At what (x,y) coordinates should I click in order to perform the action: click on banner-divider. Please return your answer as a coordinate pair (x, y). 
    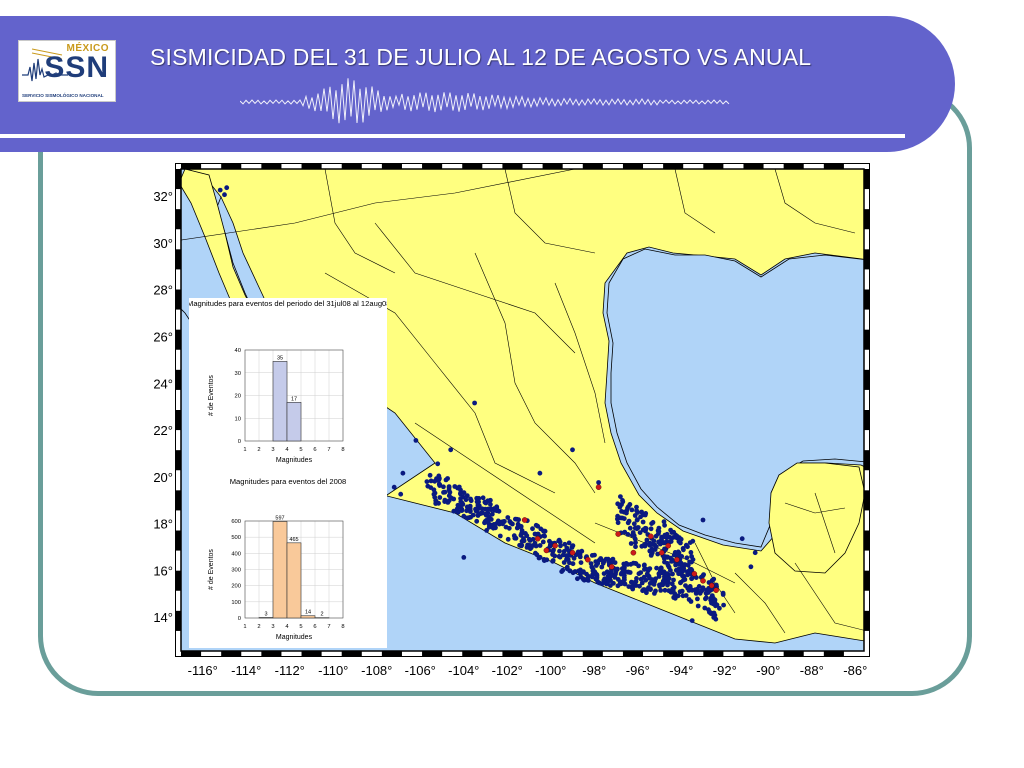
    Looking at the image, I should click on (452, 136).